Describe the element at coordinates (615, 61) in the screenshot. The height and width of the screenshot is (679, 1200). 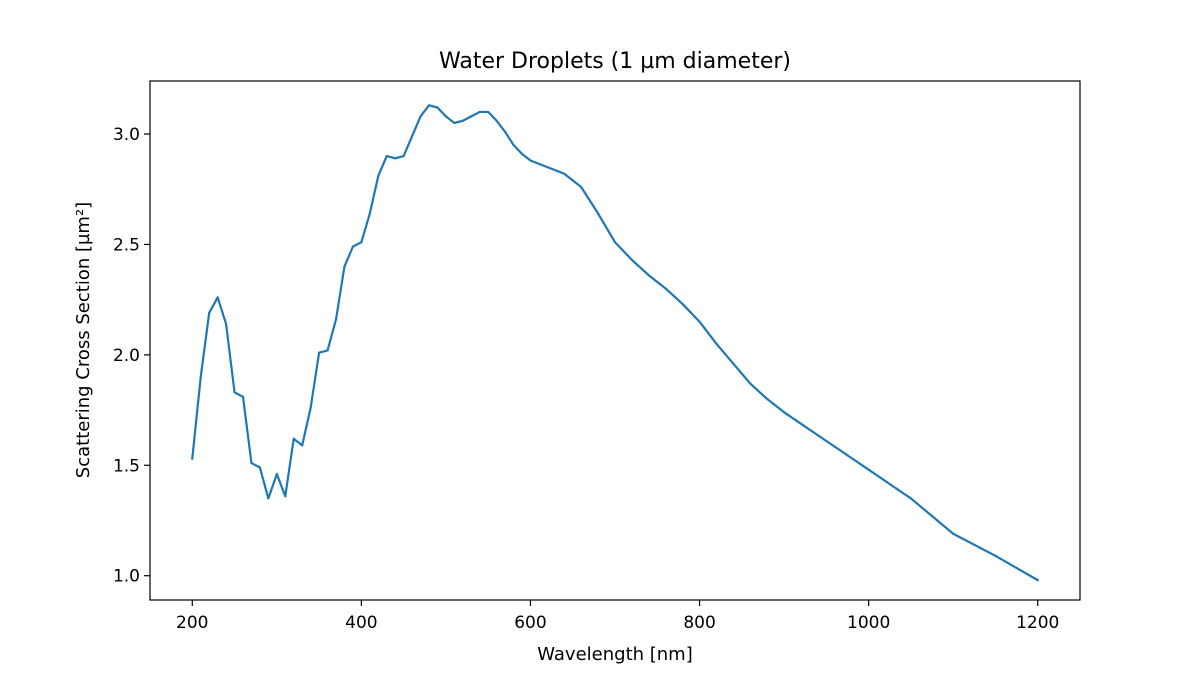
I see `chart-title: Water Droplets (1 µm diameter)` at that location.